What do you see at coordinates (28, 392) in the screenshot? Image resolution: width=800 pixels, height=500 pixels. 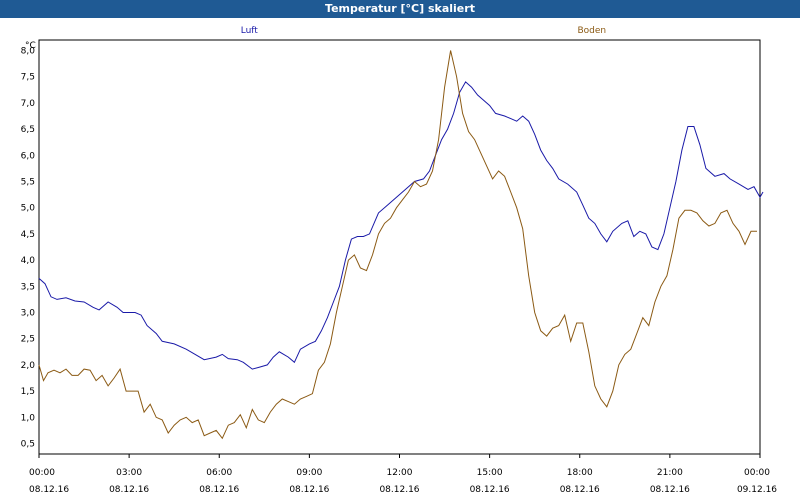 I see `y-tick-label: 1,5` at bounding box center [28, 392].